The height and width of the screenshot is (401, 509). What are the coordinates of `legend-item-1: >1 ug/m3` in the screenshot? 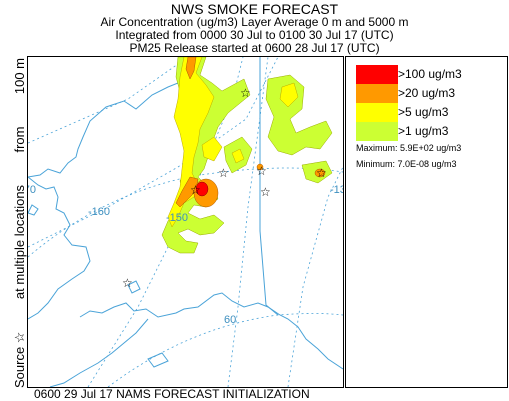 It's located at (426, 131).